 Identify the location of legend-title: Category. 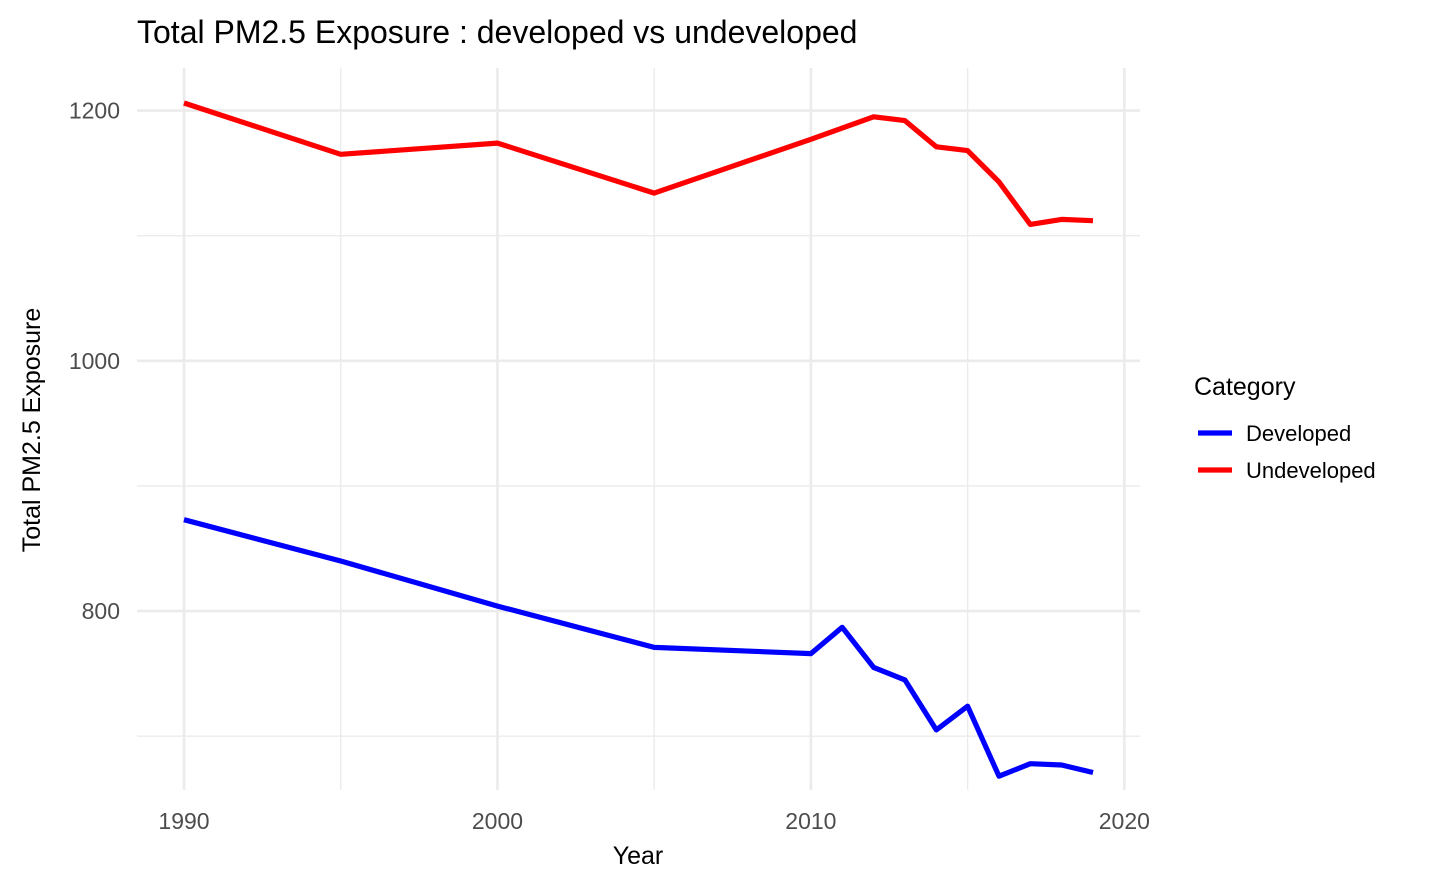
(1245, 387).